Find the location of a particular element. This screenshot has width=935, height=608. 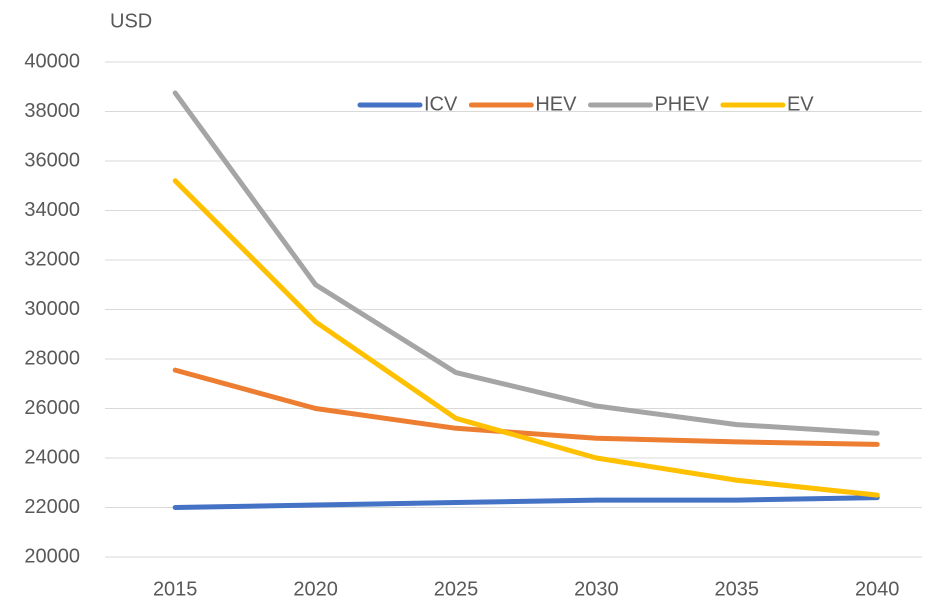

y-tick-label: 20000 is located at coordinates (52, 556).